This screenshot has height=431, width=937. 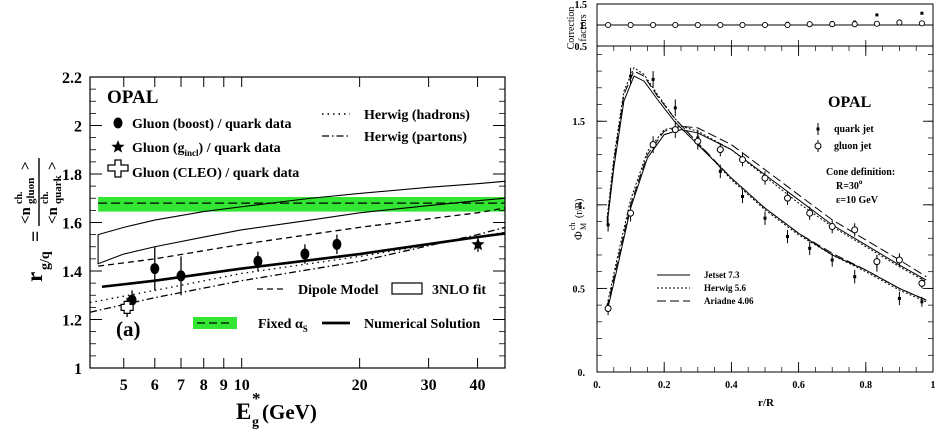 I want to click on mc-curve-dashed, so click(x=766, y=217).